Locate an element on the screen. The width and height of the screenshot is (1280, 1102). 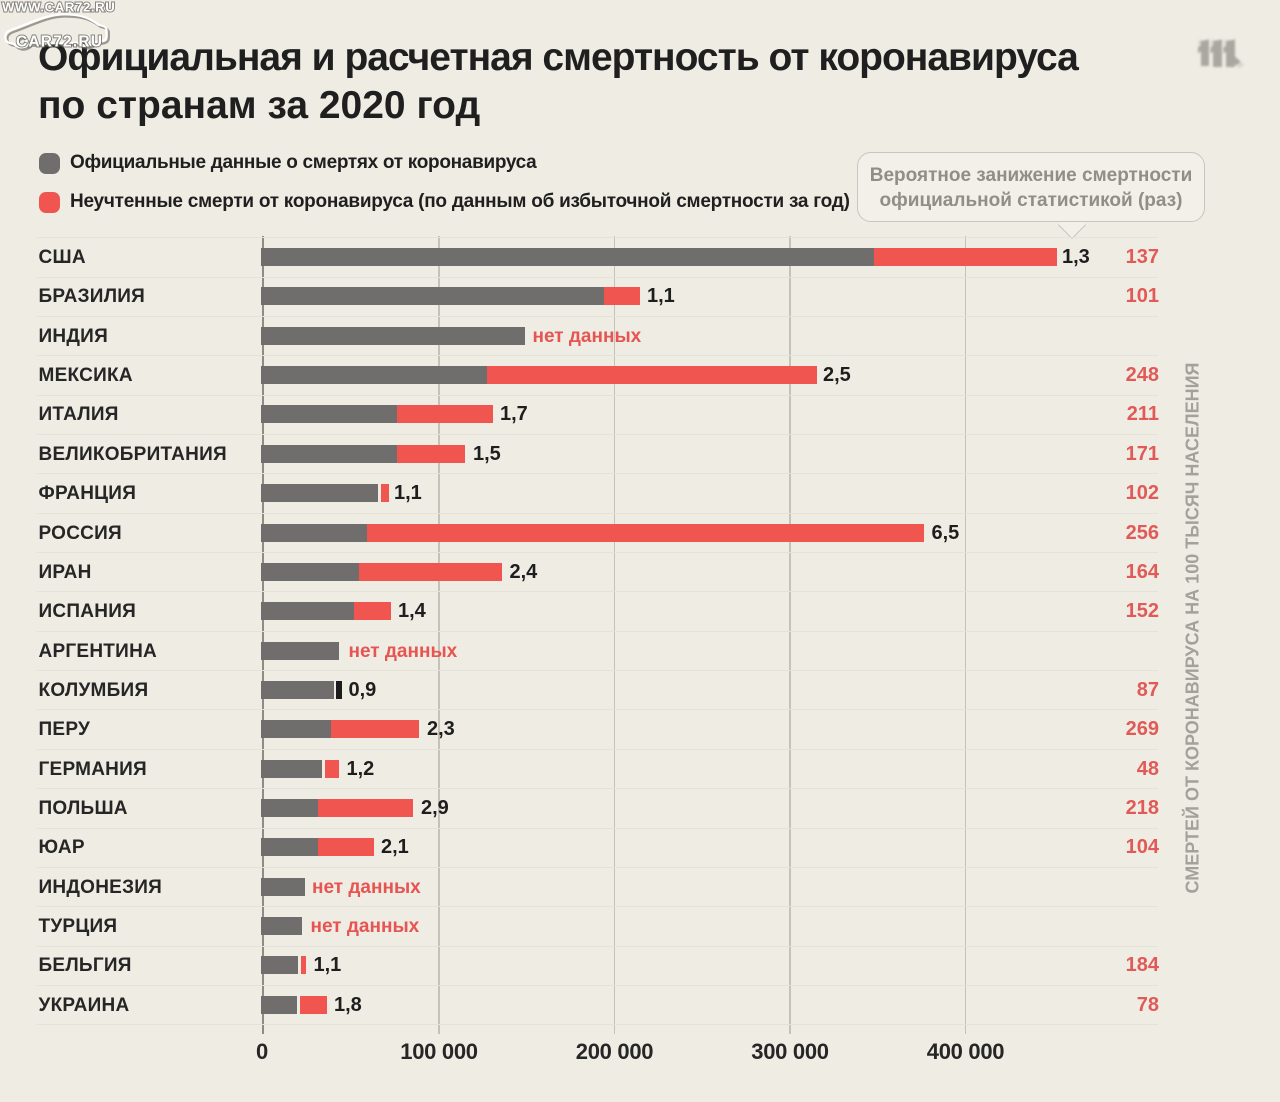
svg-text: CAR72.RU is located at coordinates (59, 42).